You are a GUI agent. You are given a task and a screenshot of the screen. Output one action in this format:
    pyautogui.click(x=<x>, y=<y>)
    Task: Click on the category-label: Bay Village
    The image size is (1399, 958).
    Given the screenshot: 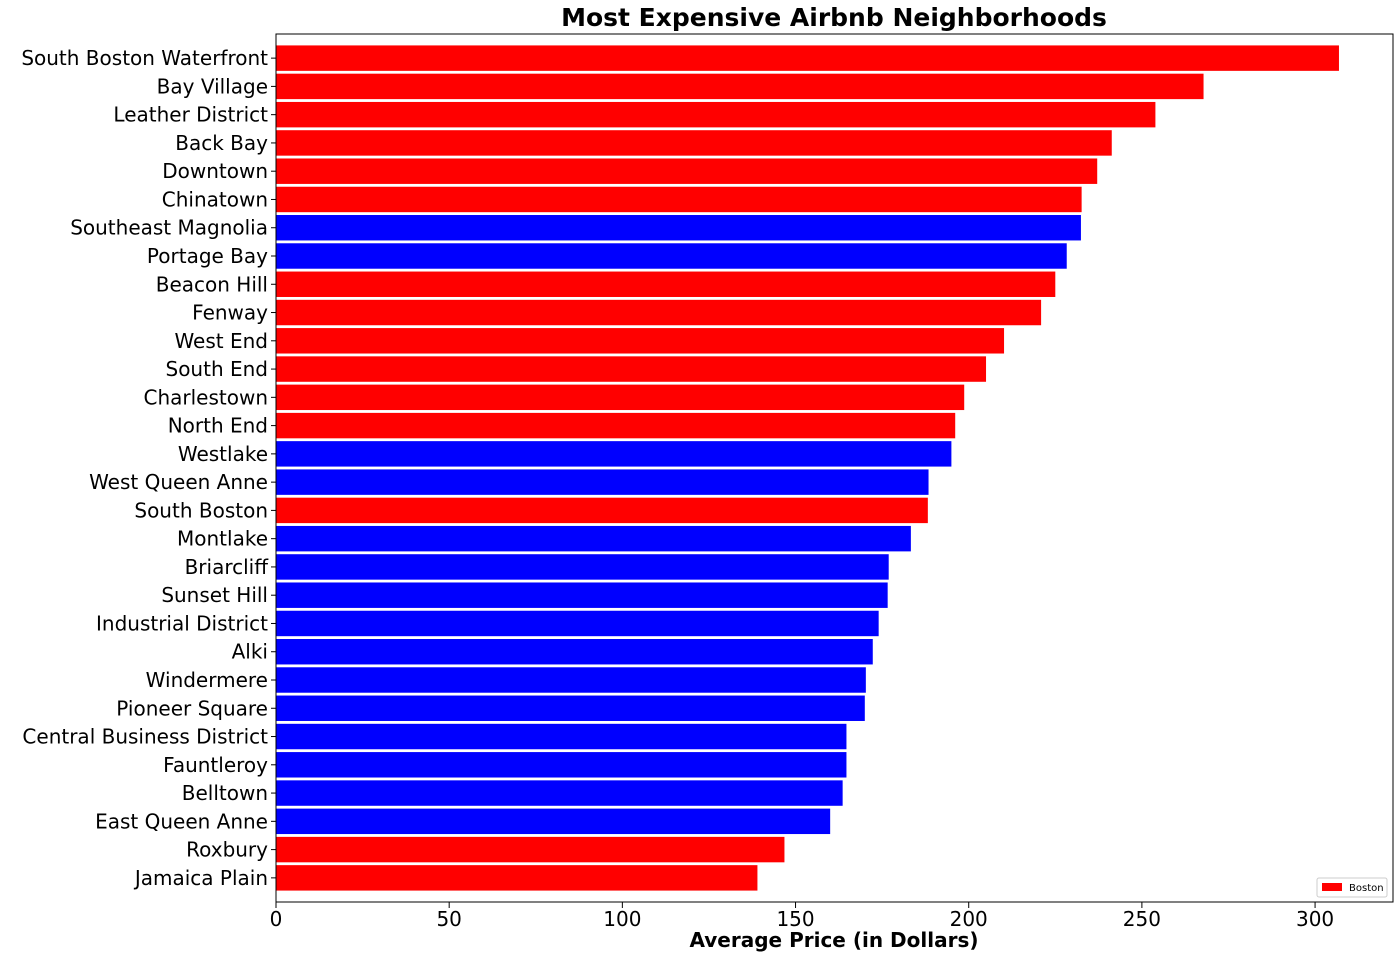 What is the action you would take?
    pyautogui.click(x=212, y=86)
    